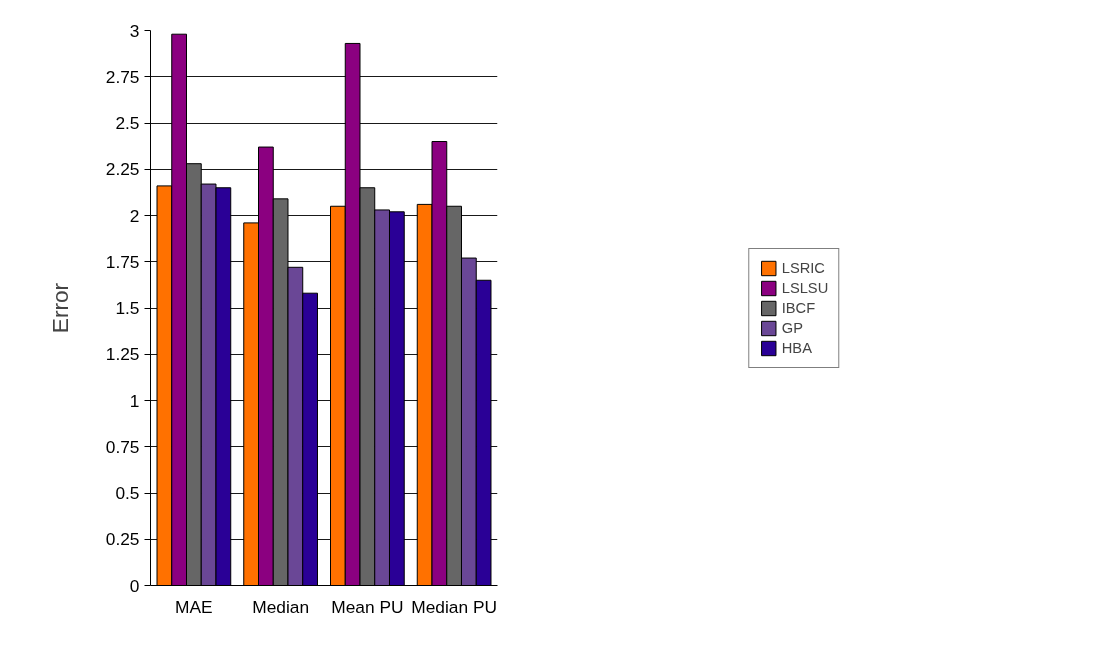  What do you see at coordinates (454, 606) in the screenshot?
I see `x-tick-label: Median PU` at bounding box center [454, 606].